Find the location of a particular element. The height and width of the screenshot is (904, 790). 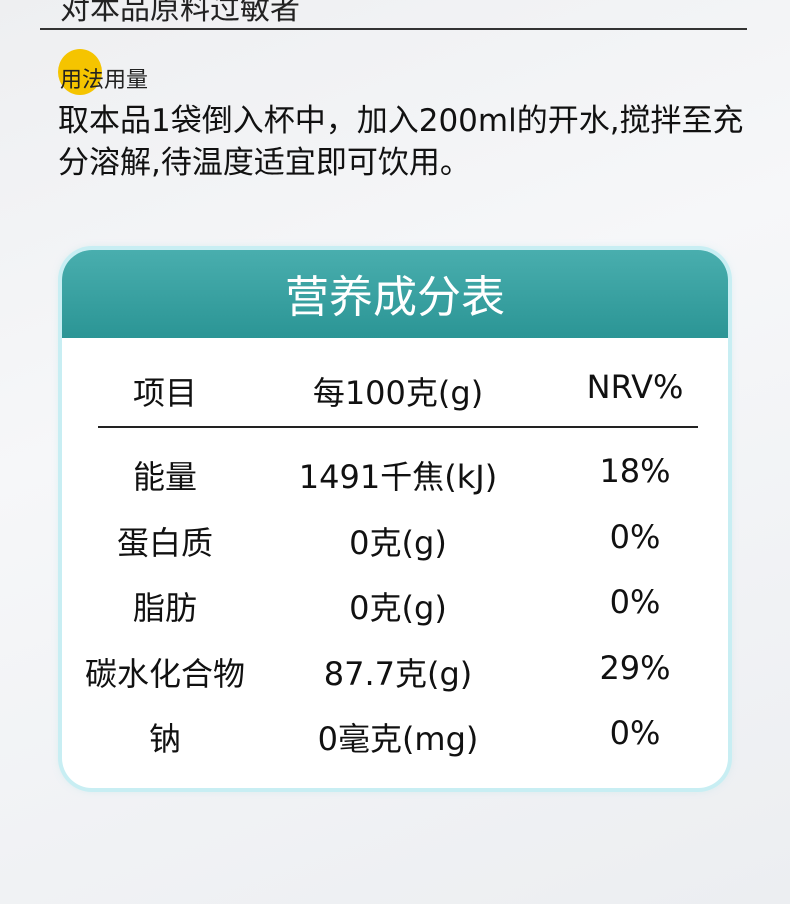

usage-text: 取本品1袋倒入杯中，加入200ml的开水,搅拌至充分溶解,待温度适宜即可饮用。 is located at coordinates (401, 142).